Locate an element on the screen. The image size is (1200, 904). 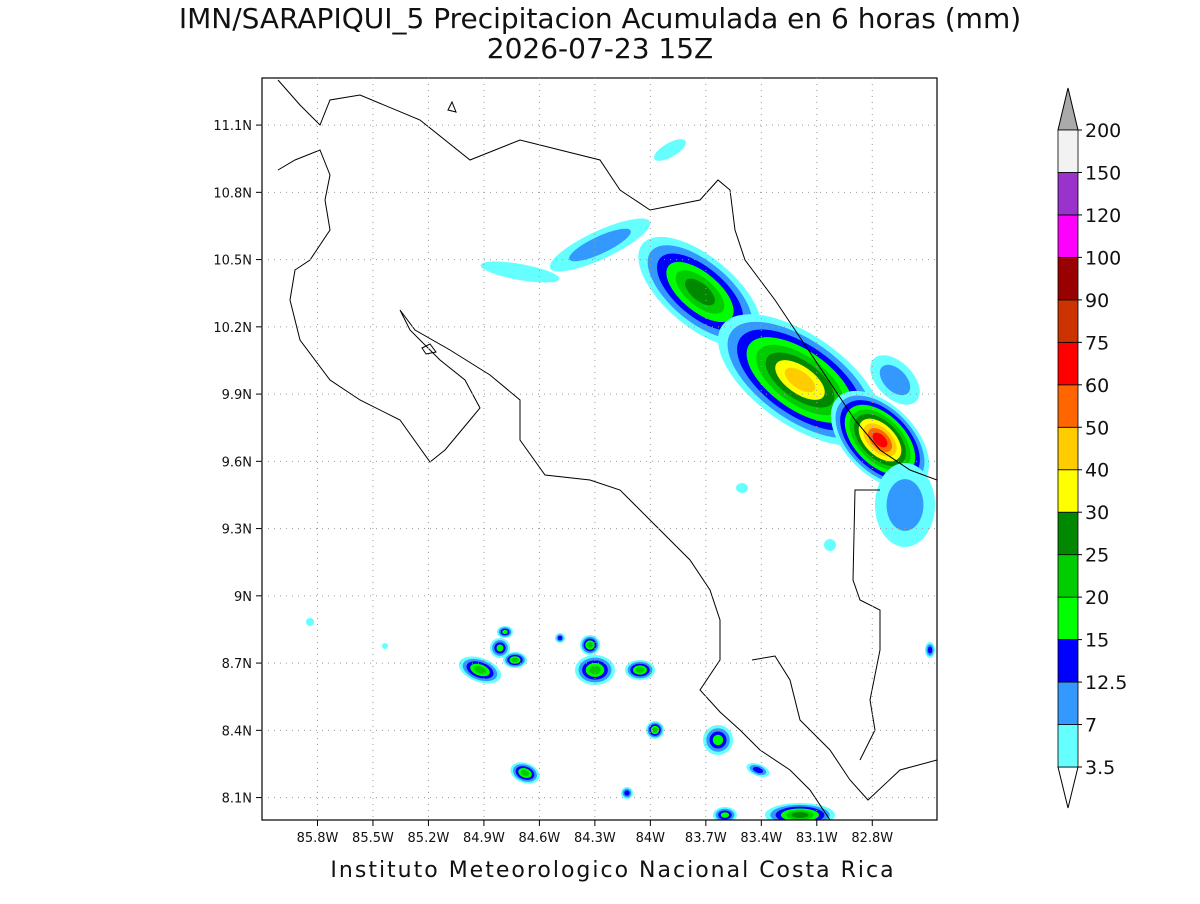
lon-tick-label: 84.9W is located at coordinates (484, 838).